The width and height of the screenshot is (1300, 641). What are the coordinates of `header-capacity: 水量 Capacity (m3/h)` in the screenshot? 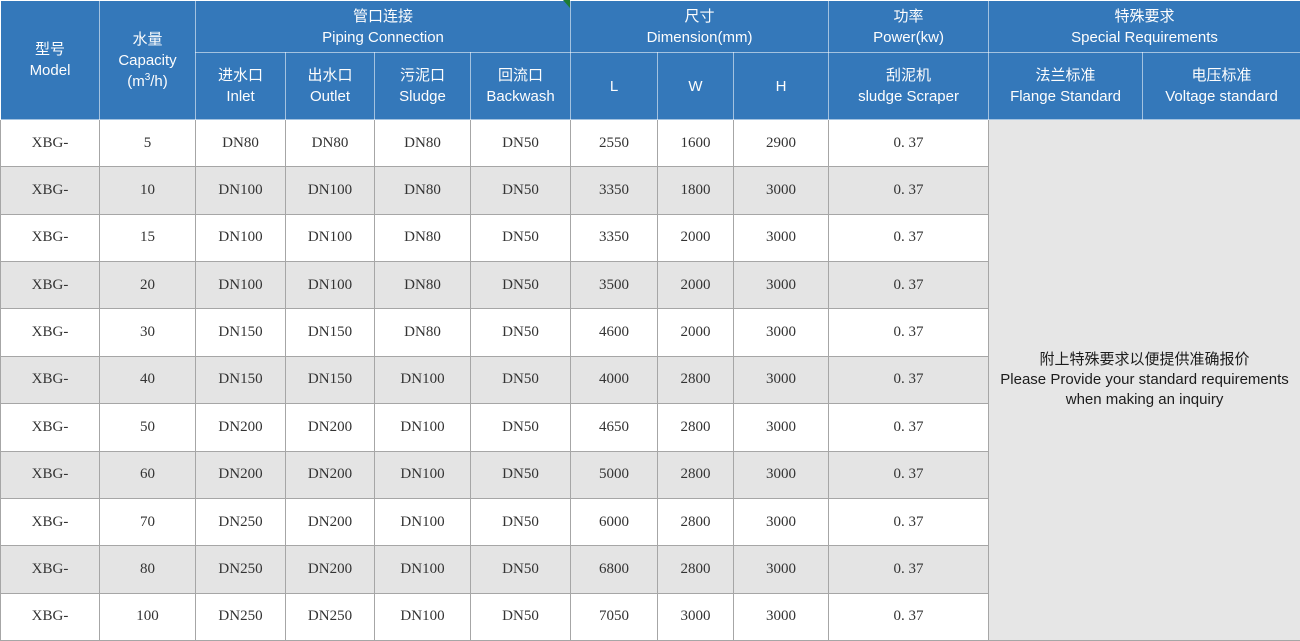 It's located at (147, 60).